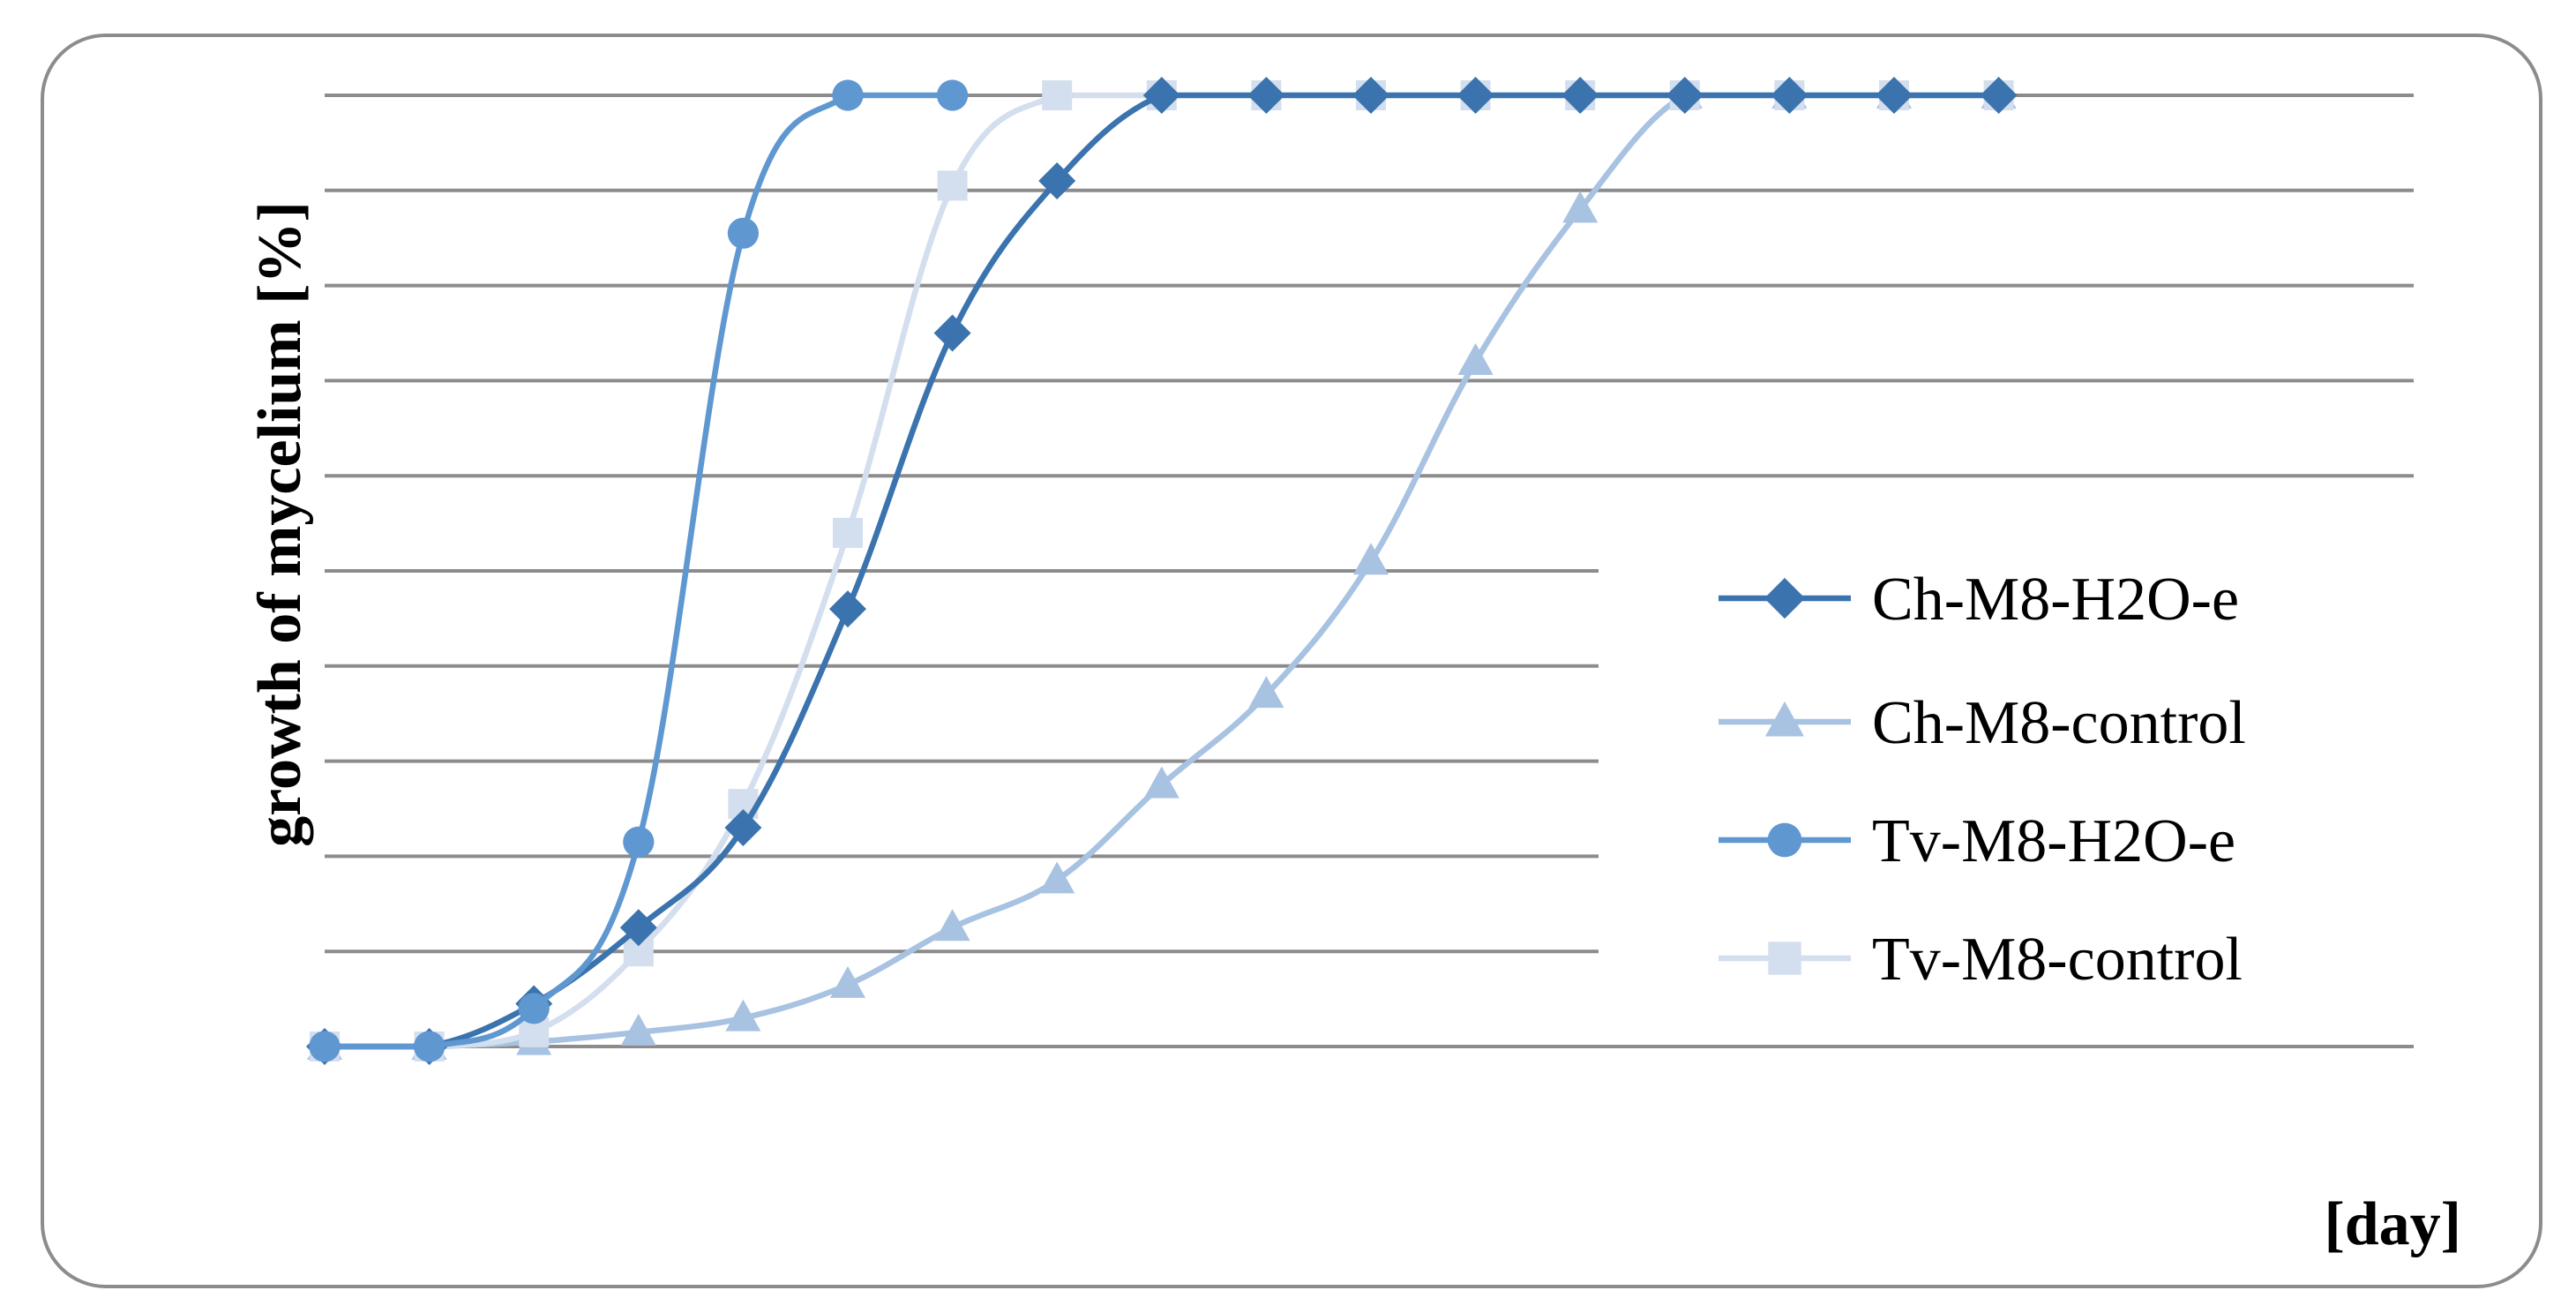 Image resolution: width=2576 pixels, height=1313 pixels. Describe the element at coordinates (2059, 723) in the screenshot. I see `legend-label: Ch-M8-control` at that location.